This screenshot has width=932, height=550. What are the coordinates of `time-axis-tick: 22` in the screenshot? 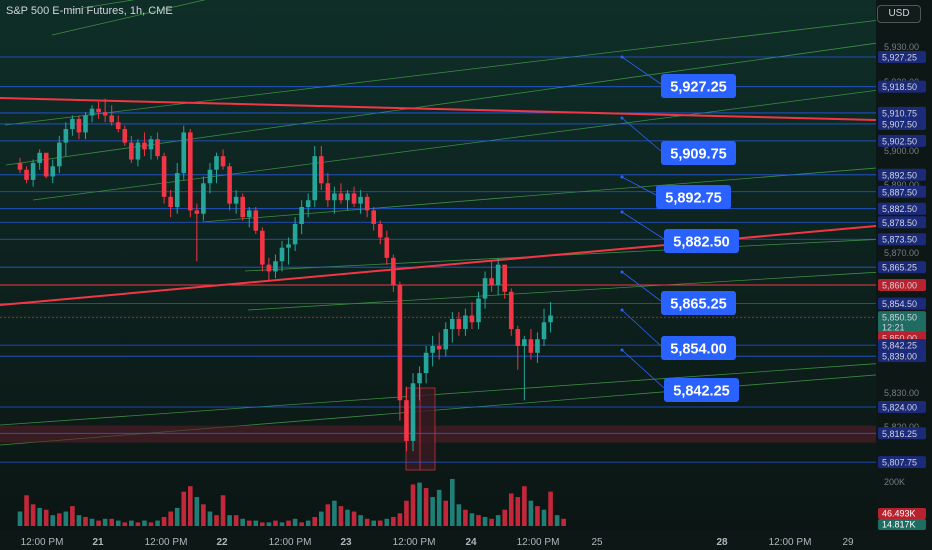 It's located at (222, 542).